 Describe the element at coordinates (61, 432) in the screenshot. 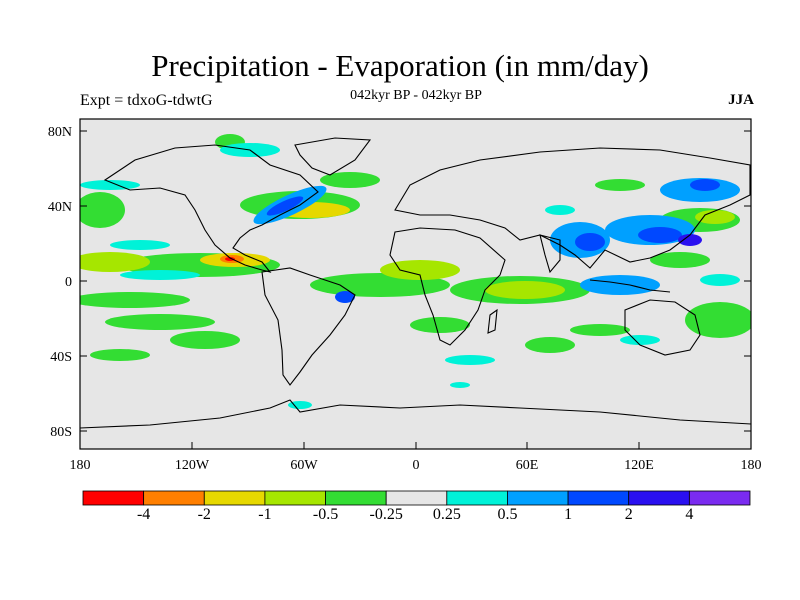

I see `lat-label: 80S` at that location.